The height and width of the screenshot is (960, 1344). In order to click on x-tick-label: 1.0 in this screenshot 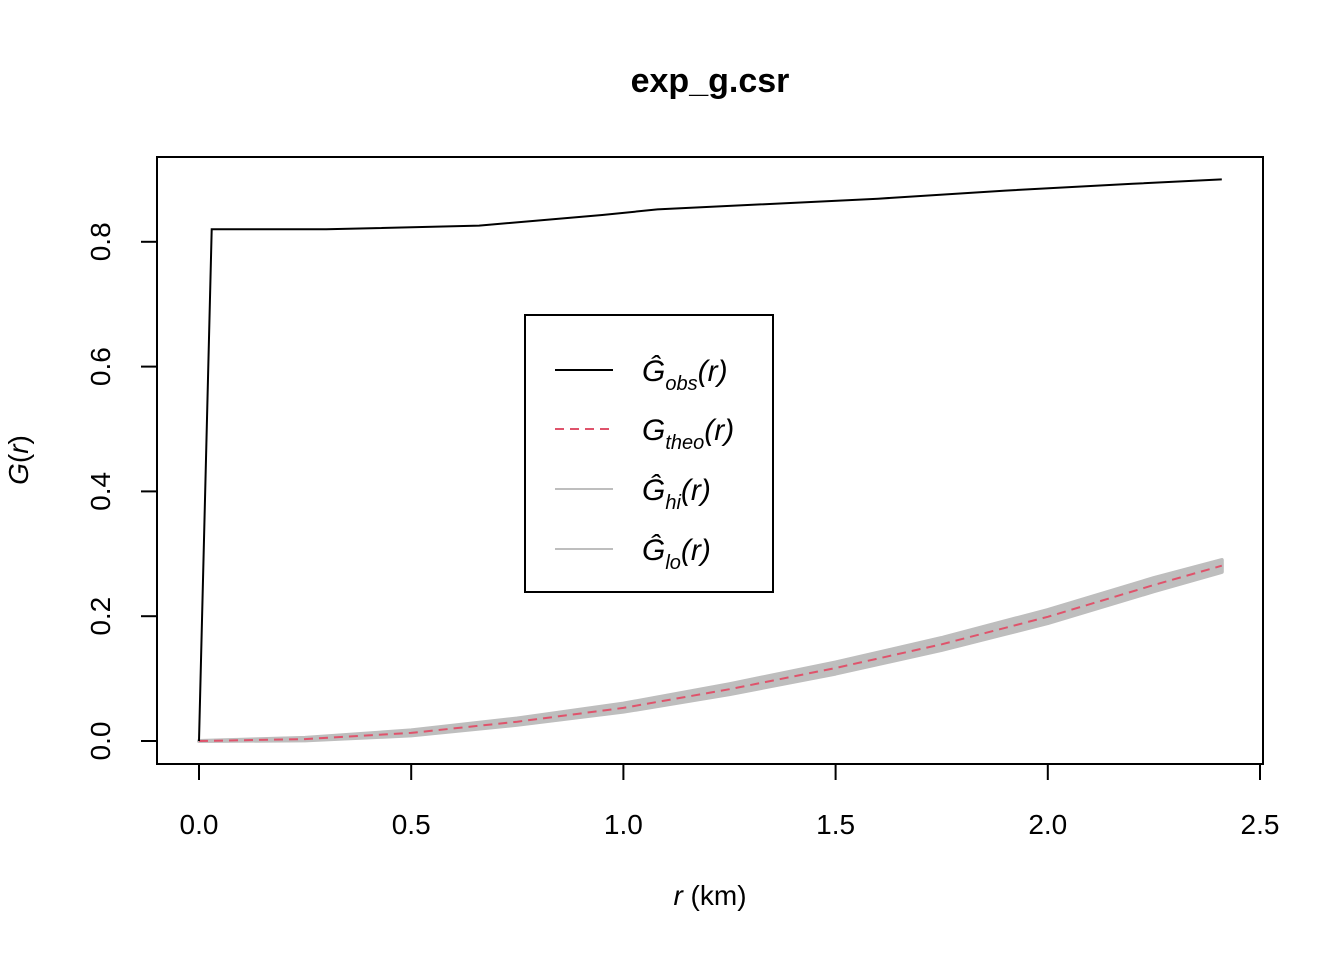, I will do `click(623, 824)`.